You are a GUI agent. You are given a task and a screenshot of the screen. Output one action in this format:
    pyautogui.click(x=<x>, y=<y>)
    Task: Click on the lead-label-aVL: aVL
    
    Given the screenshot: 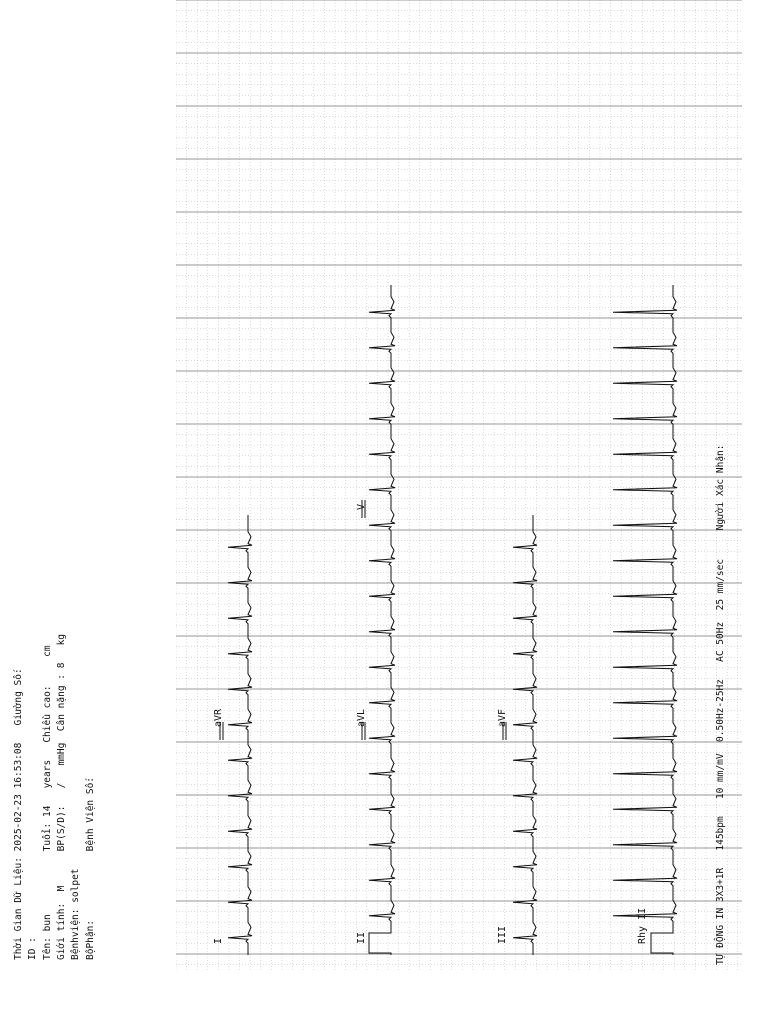 What is the action you would take?
    pyautogui.click(x=361, y=717)
    